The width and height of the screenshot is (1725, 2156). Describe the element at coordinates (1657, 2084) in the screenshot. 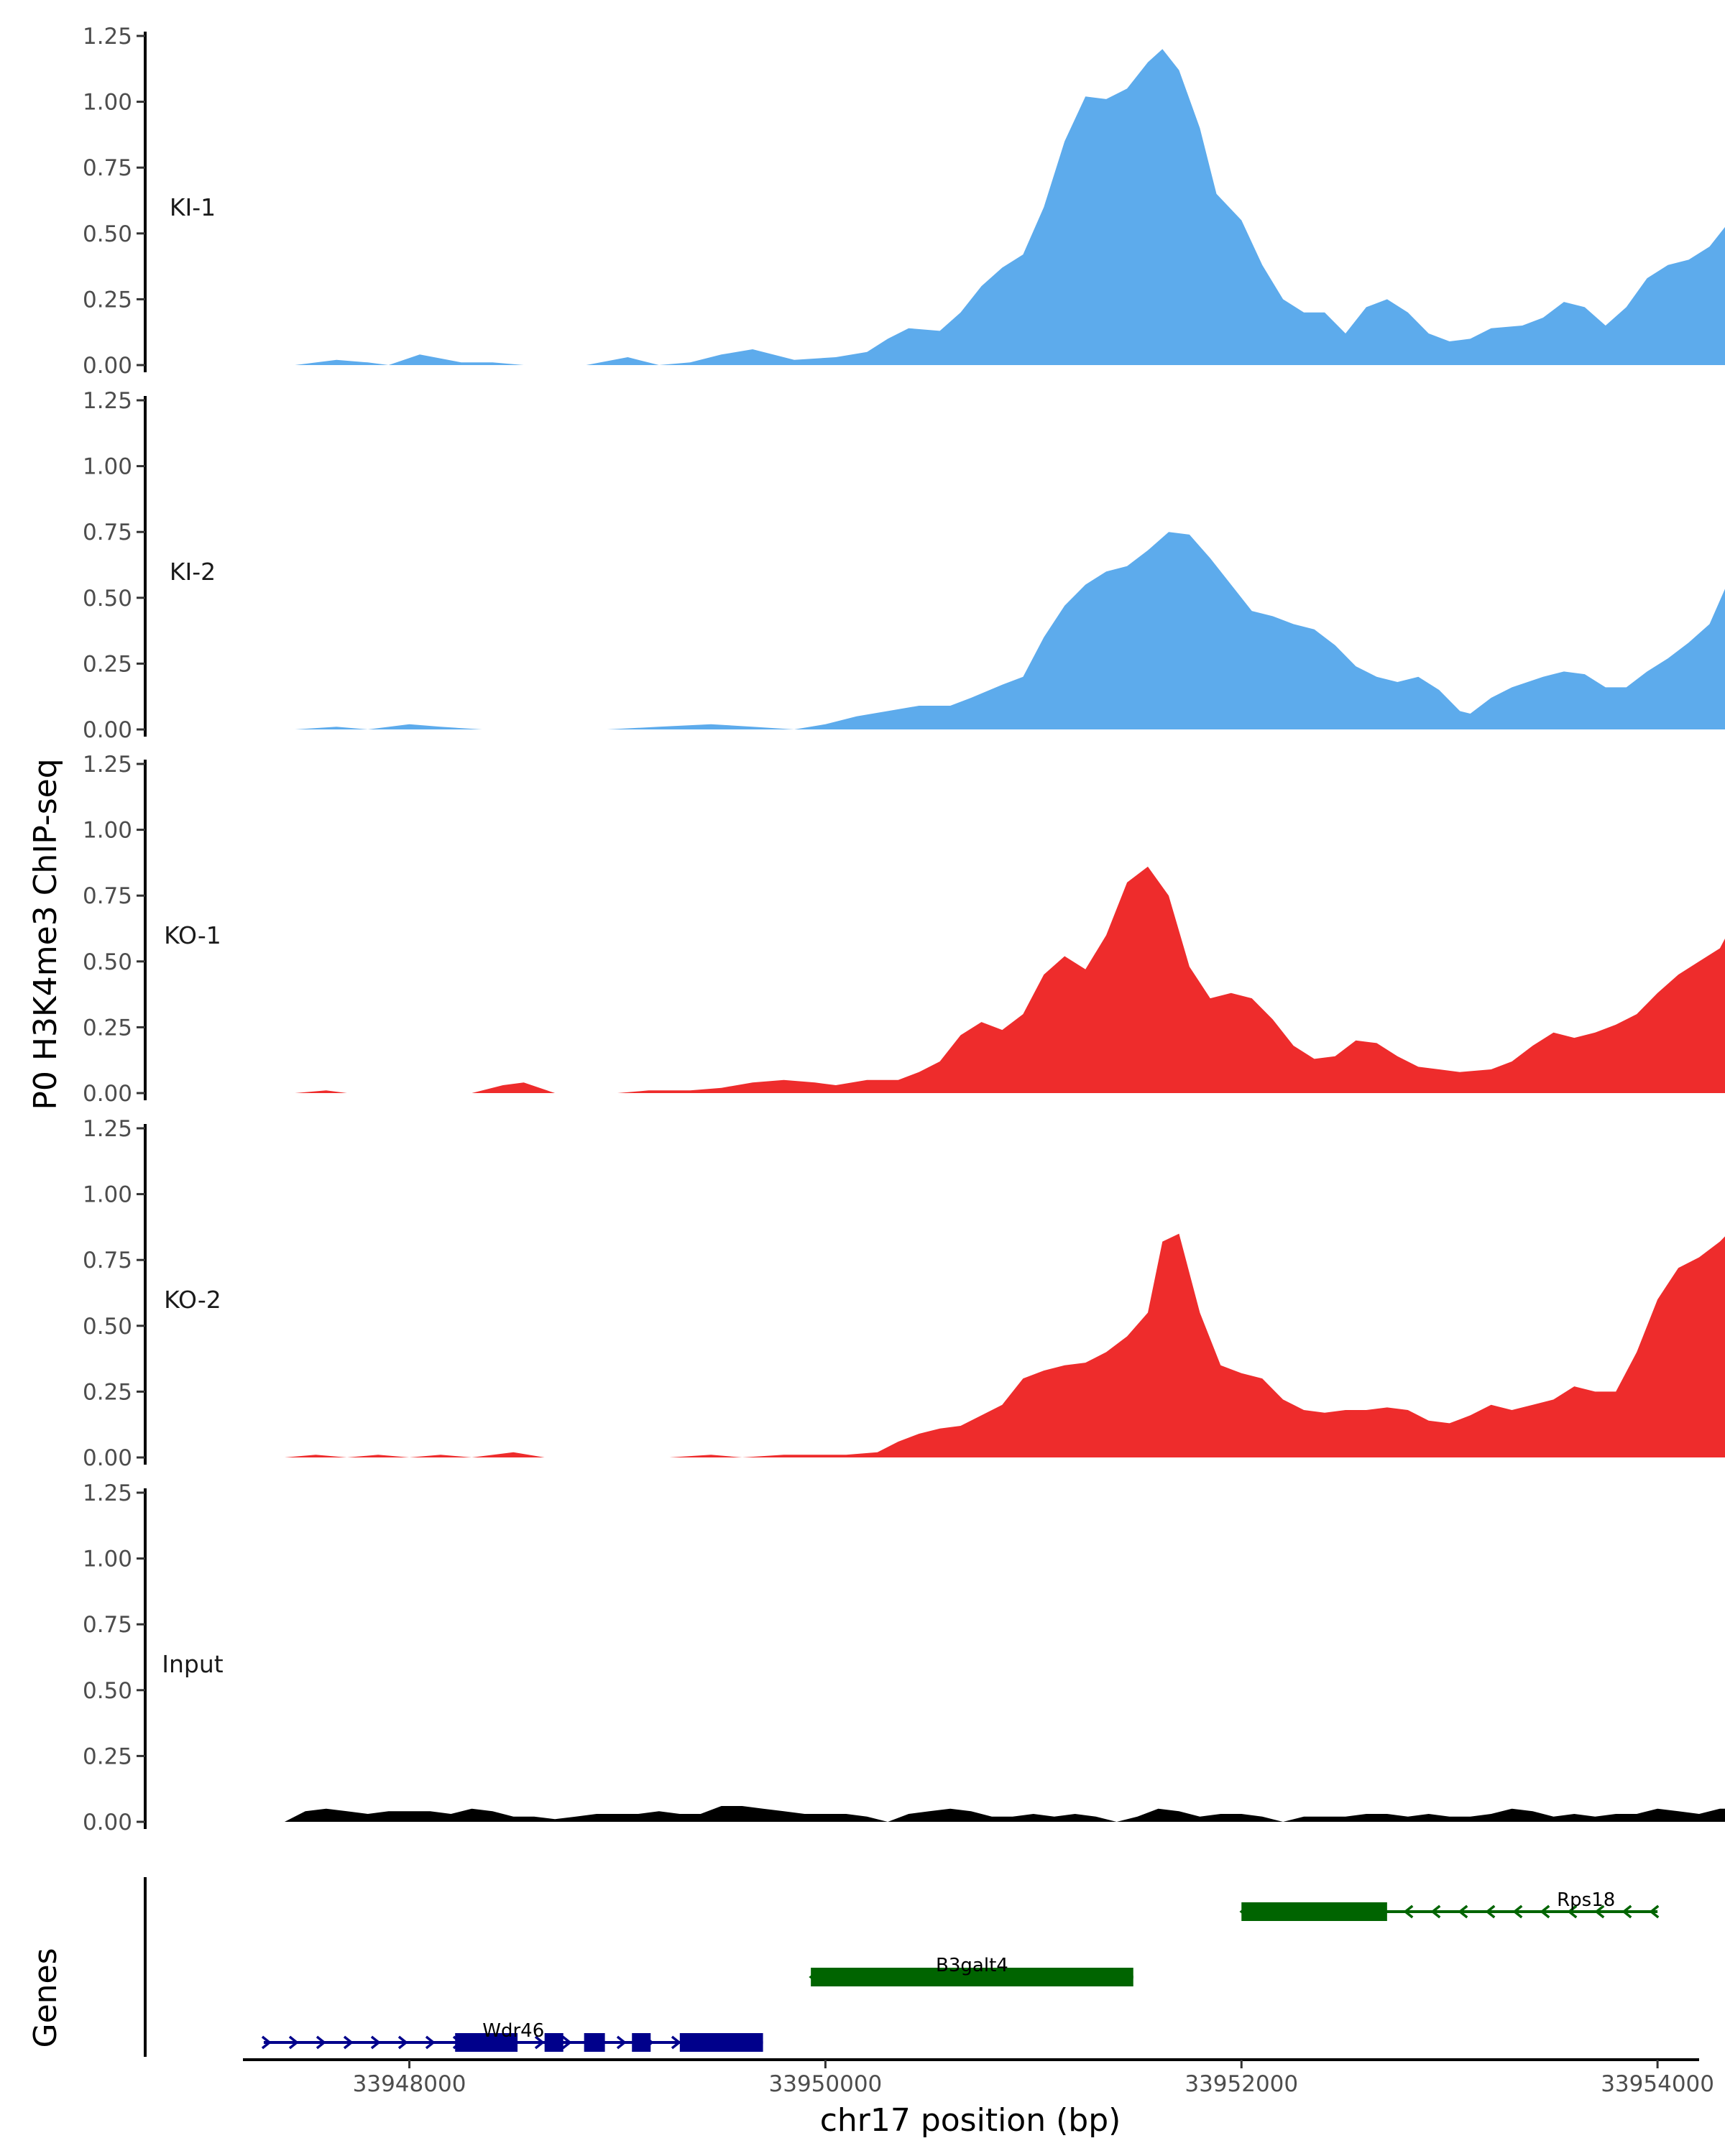

I see `x-tick-label: 33954000` at that location.